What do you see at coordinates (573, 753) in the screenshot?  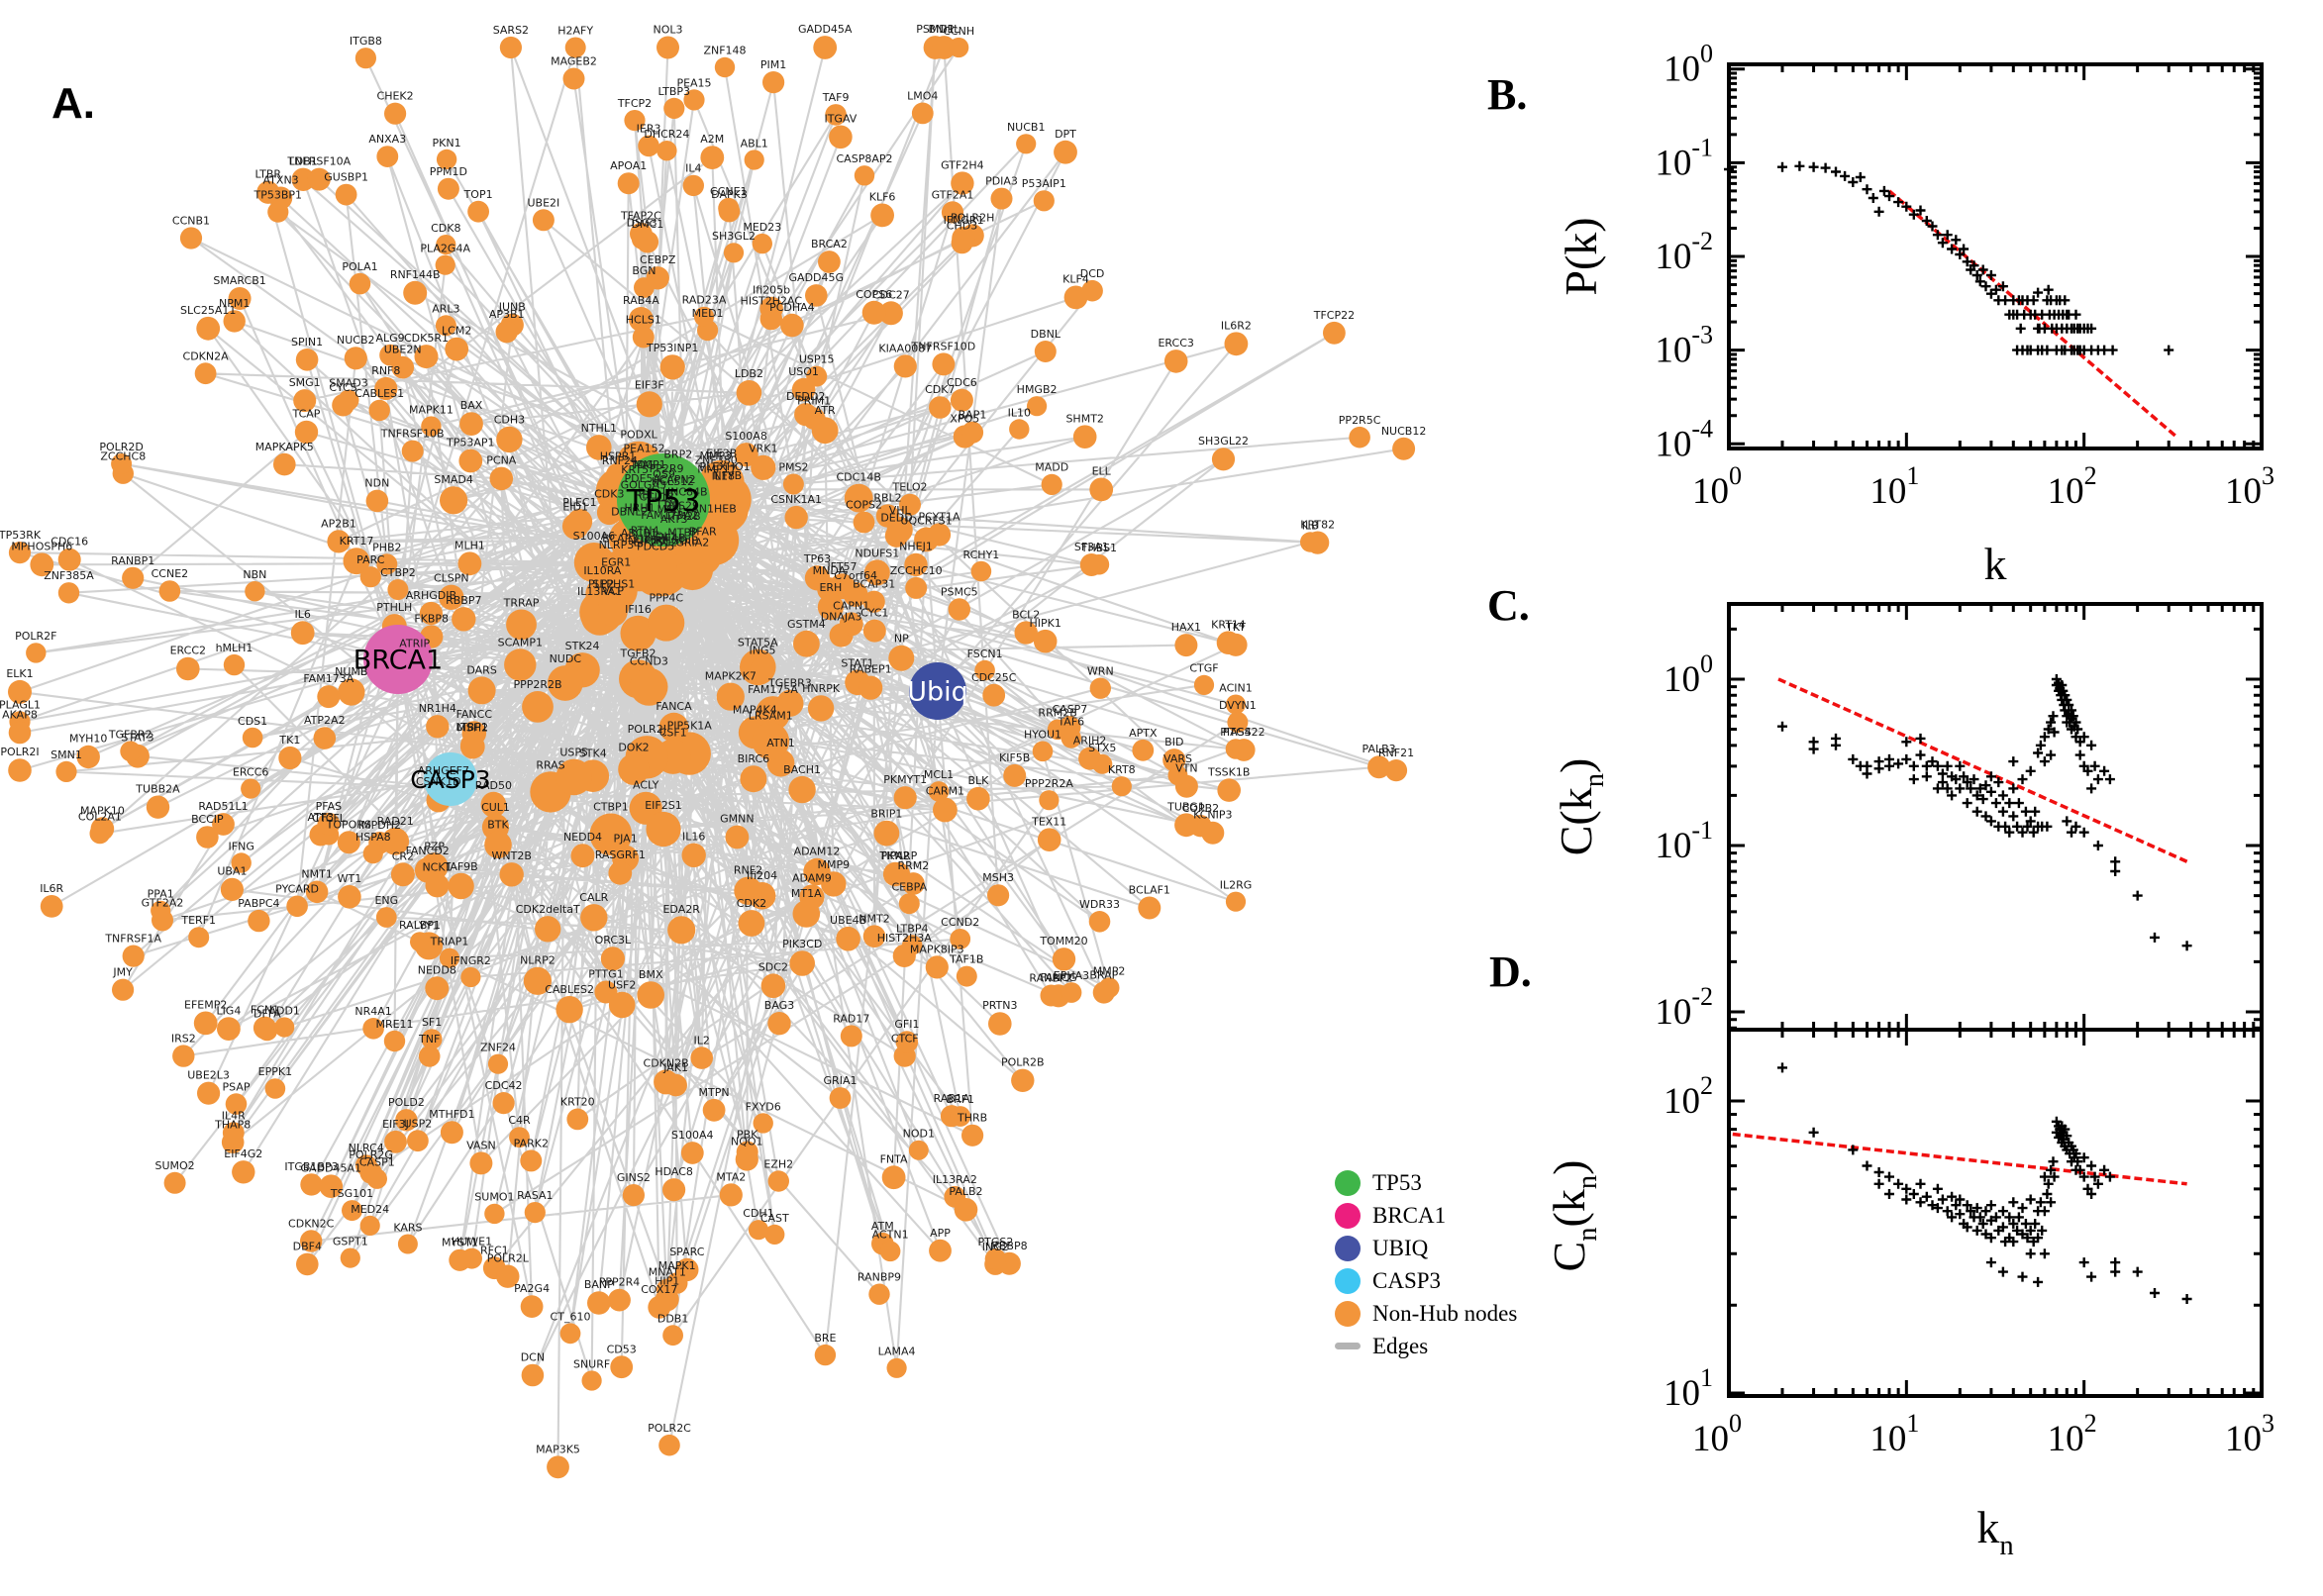 I see `gene-node-label: USP5` at bounding box center [573, 753].